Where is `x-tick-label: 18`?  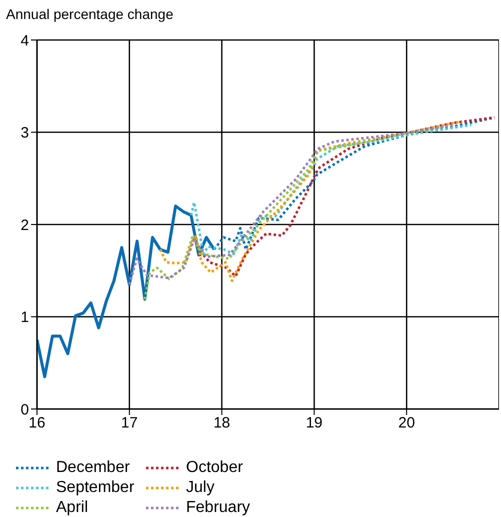 x-tick-label: 18 is located at coordinates (221, 423).